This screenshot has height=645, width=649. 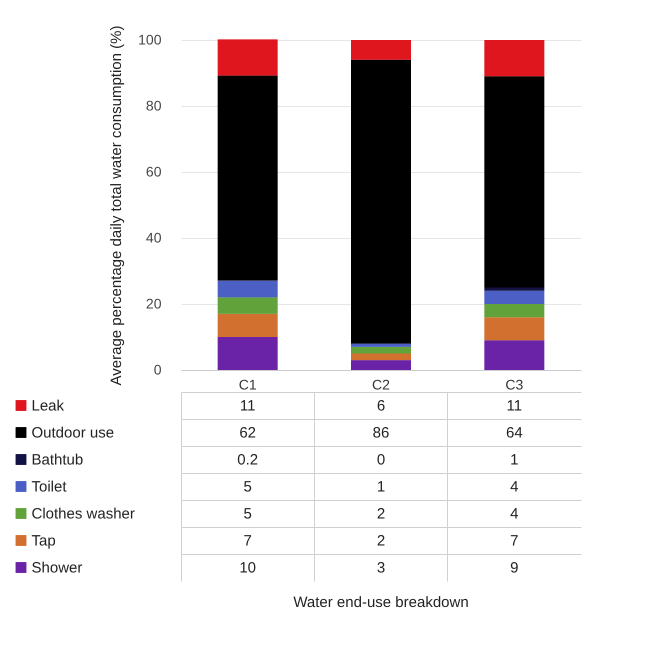 What do you see at coordinates (158, 370) in the screenshot?
I see `y-tick-label: 0` at bounding box center [158, 370].